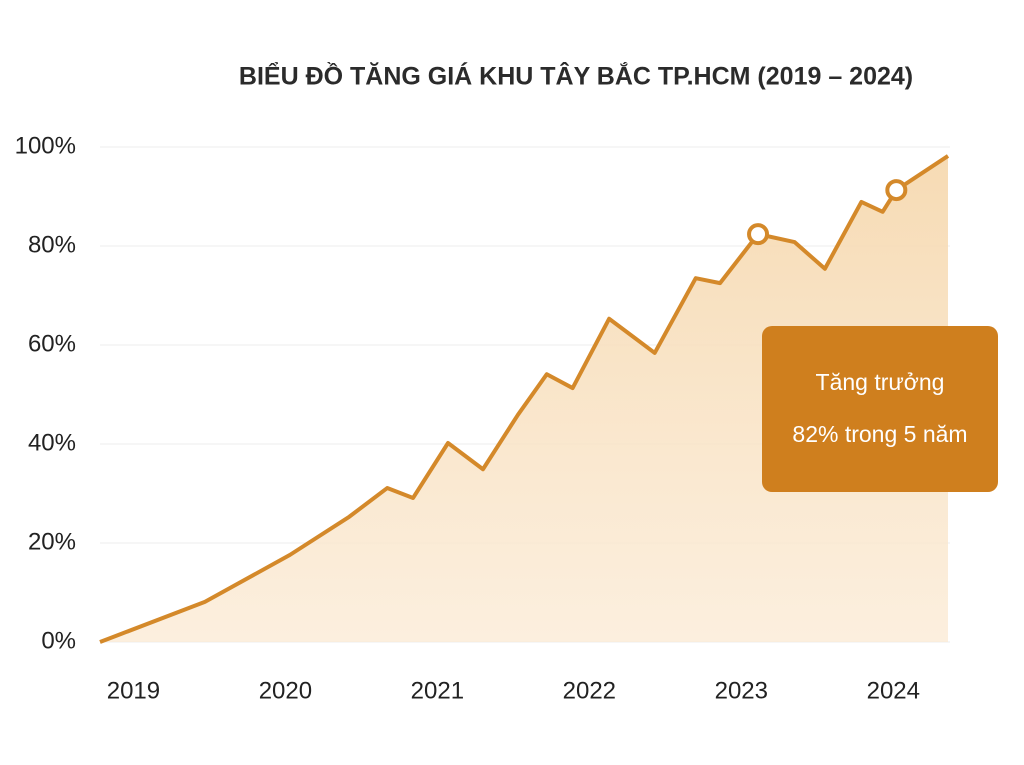 Image resolution: width=1024 pixels, height=765 pixels. I want to click on x-tick-label: 2024, so click(893, 690).